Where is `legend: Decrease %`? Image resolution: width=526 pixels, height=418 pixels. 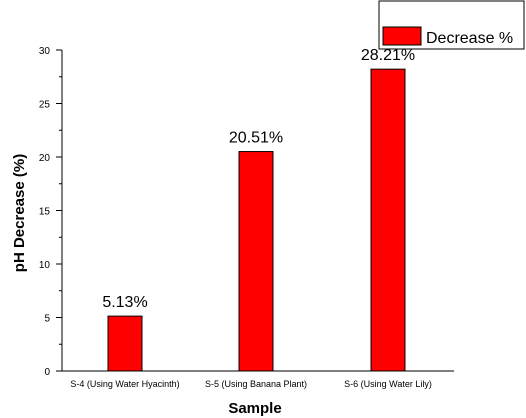 legend: Decrease % is located at coordinates (451, 25).